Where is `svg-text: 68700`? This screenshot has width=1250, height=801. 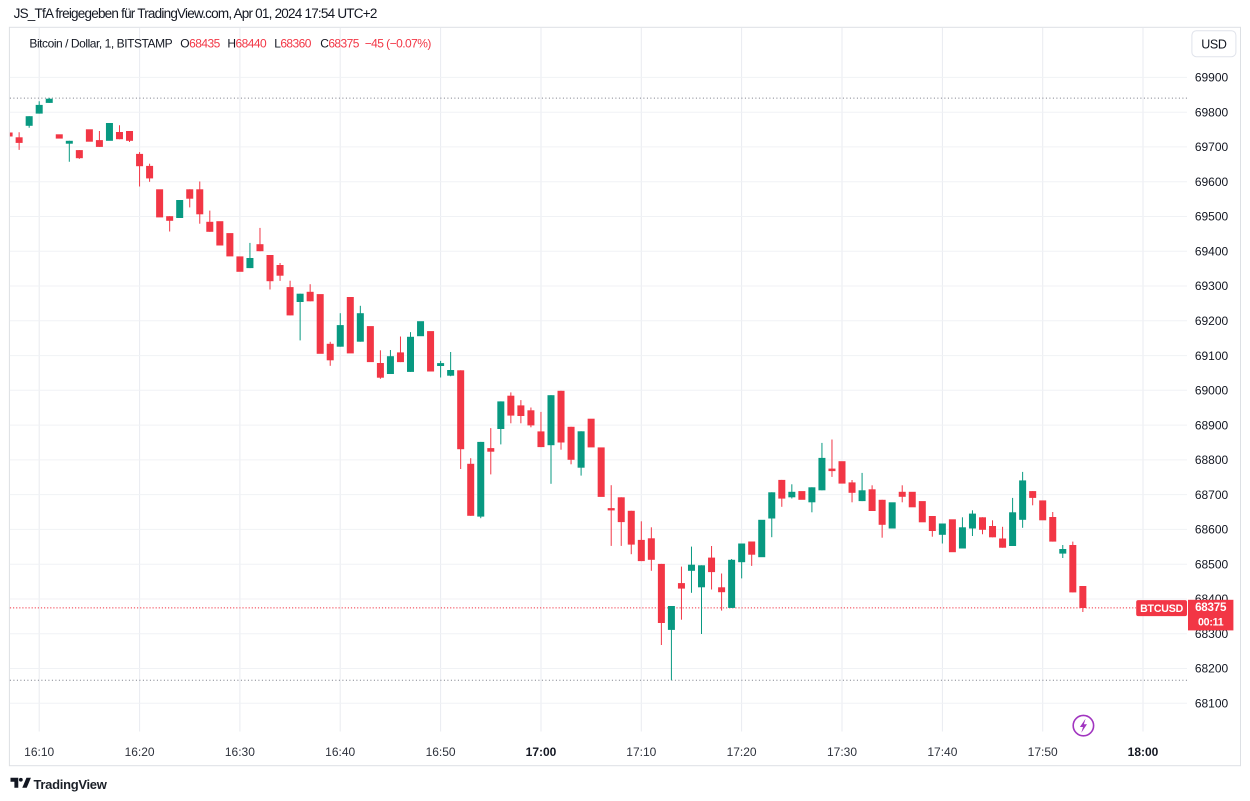
svg-text: 68700 is located at coordinates (1212, 495).